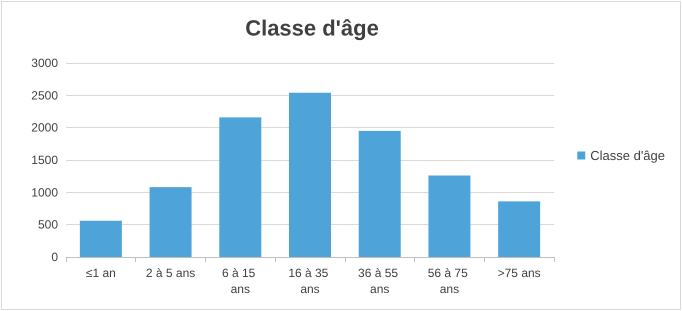 This screenshot has width=682, height=311. I want to click on y-tick-label: 2000, so click(44, 127).